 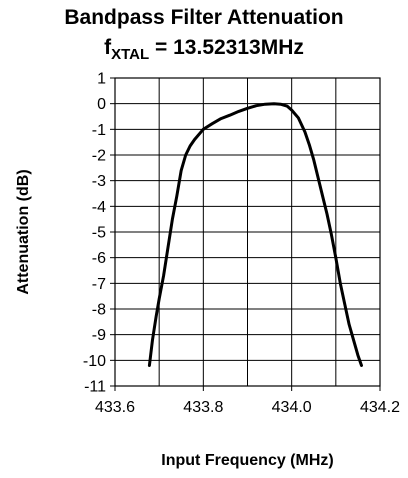 I want to click on x-tick-label: 434.2, so click(x=380, y=407).